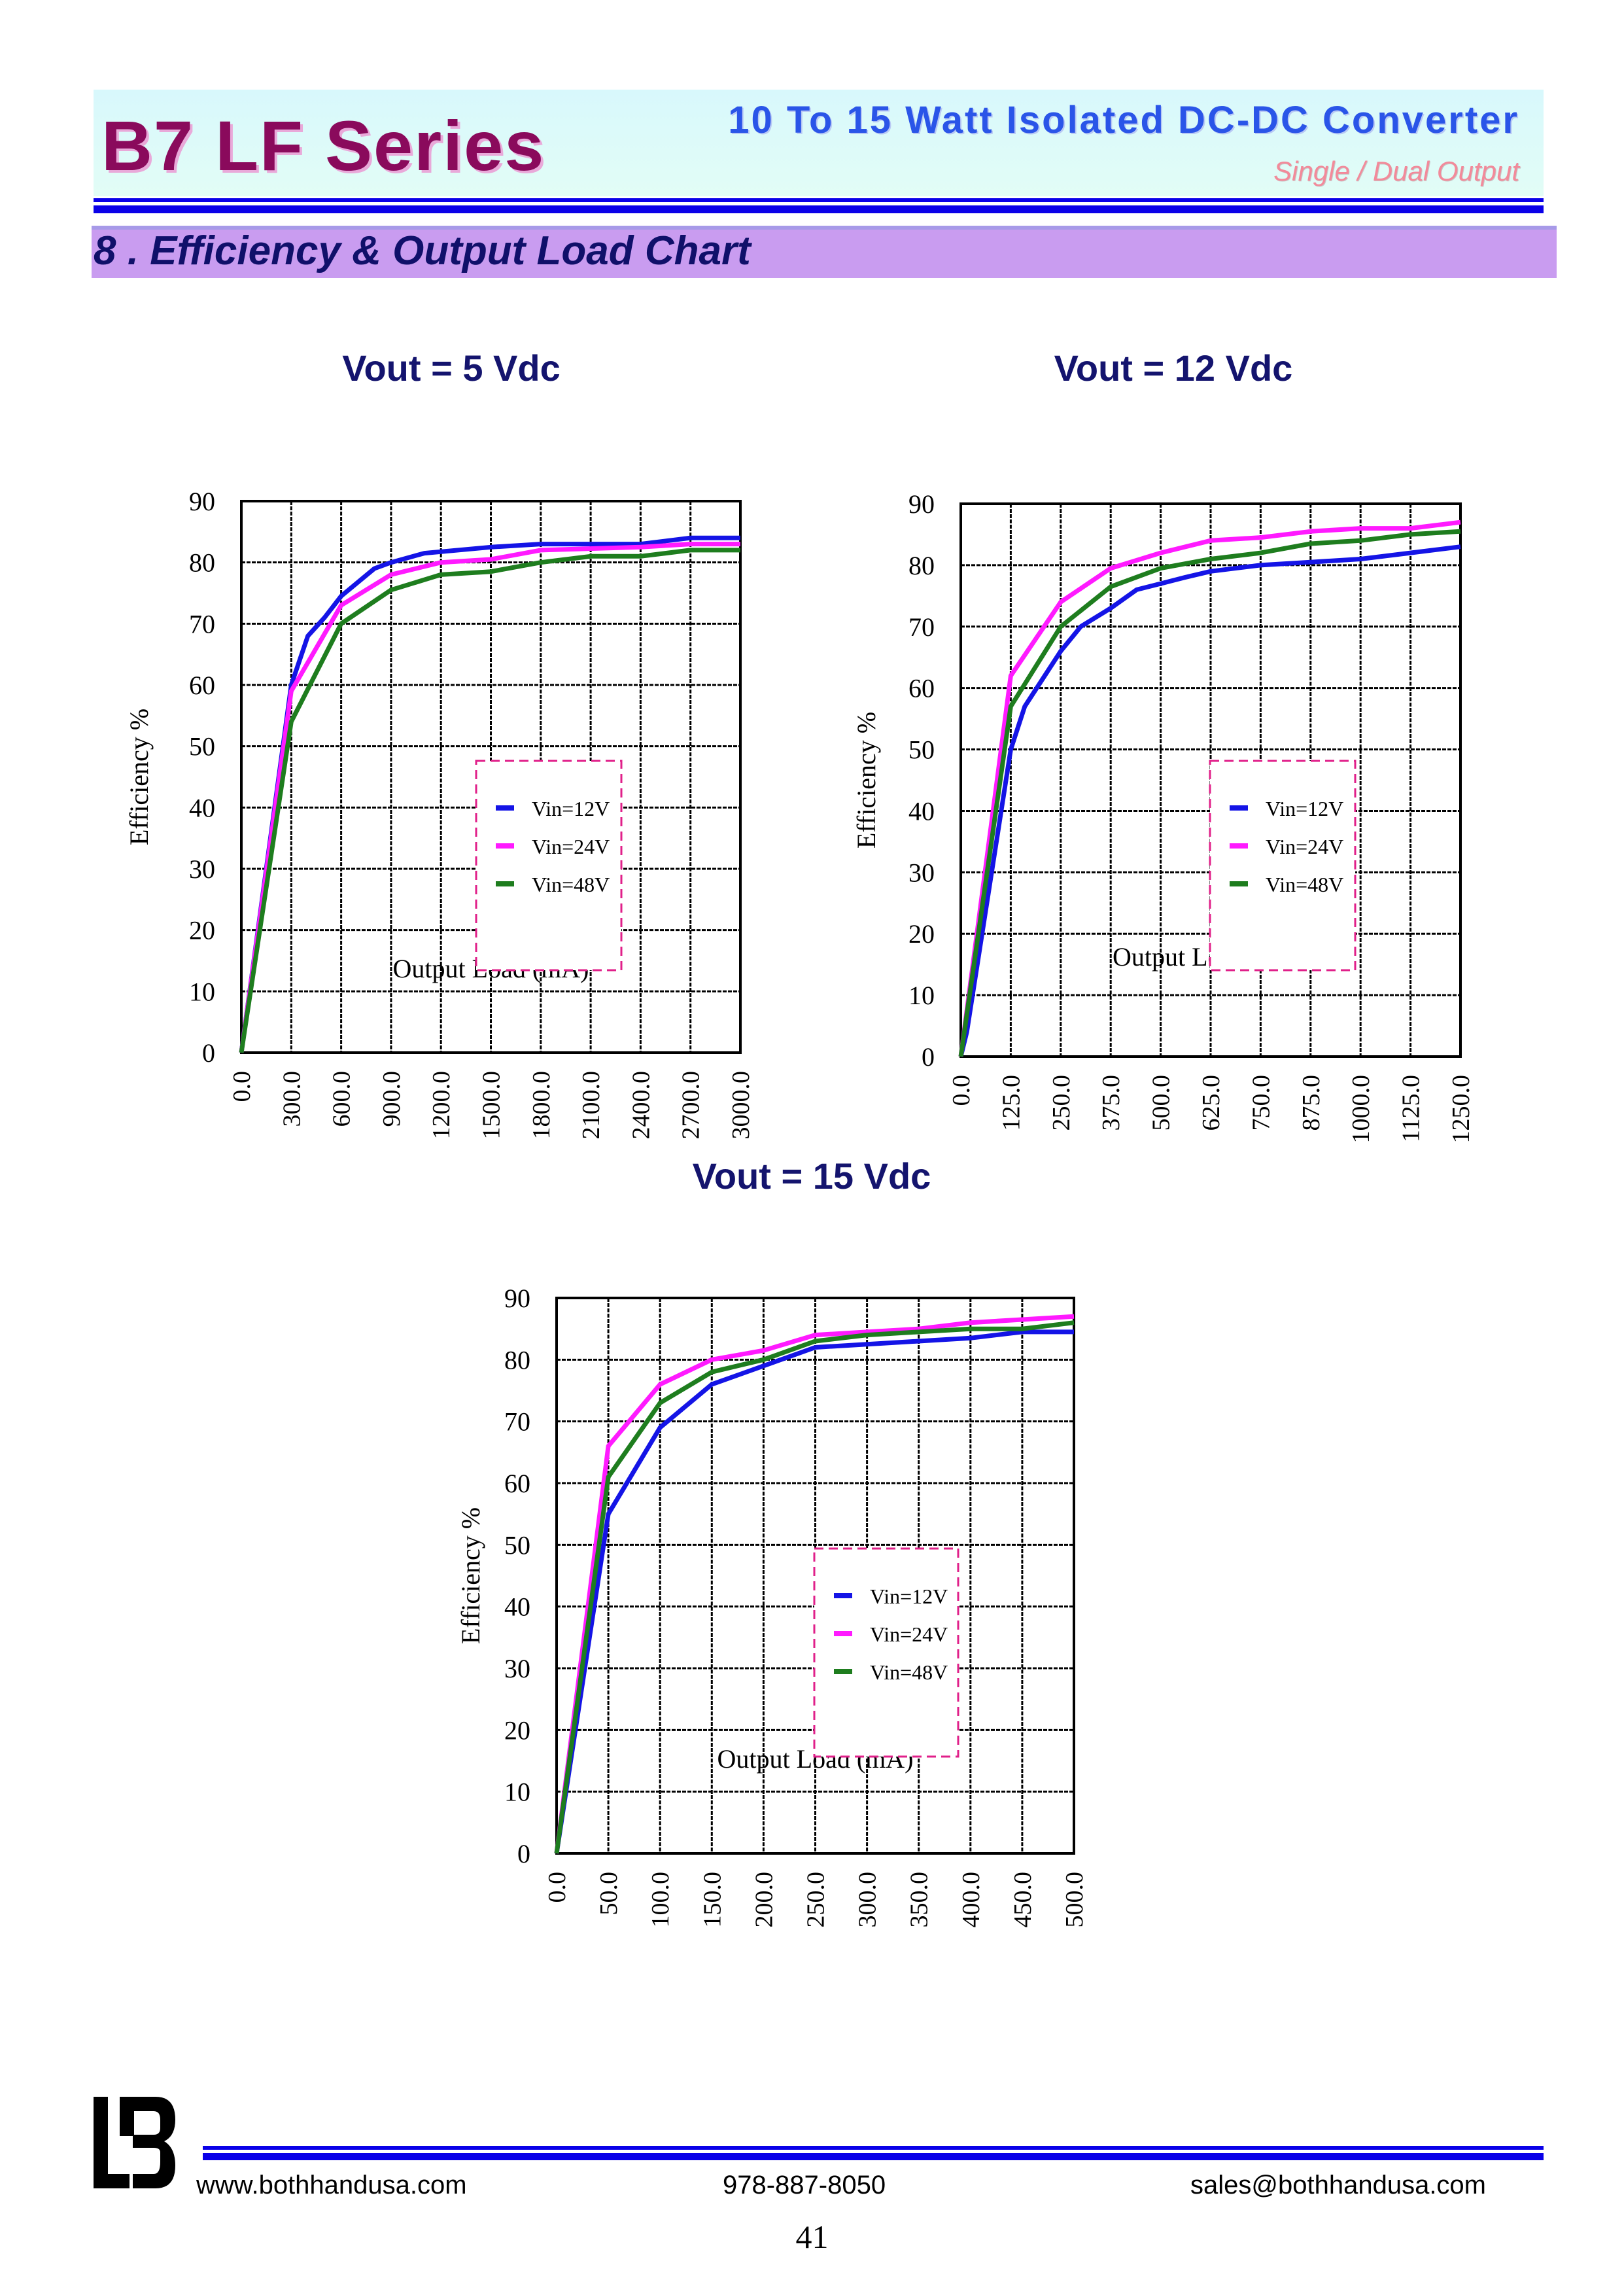 This screenshot has height=2295, width=1624. Describe the element at coordinates (1211, 1103) in the screenshot. I see `x-tick-label: 625.0` at that location.